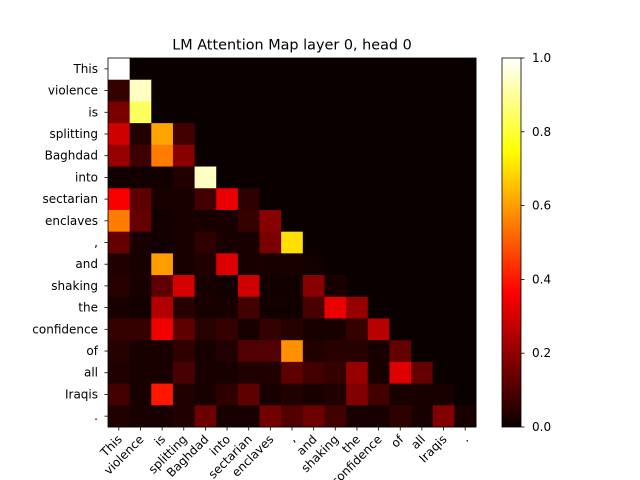 Image resolution: width=640 pixels, height=480 pixels. What do you see at coordinates (74, 286) in the screenshot?
I see `y-tick-label: shaking` at bounding box center [74, 286].